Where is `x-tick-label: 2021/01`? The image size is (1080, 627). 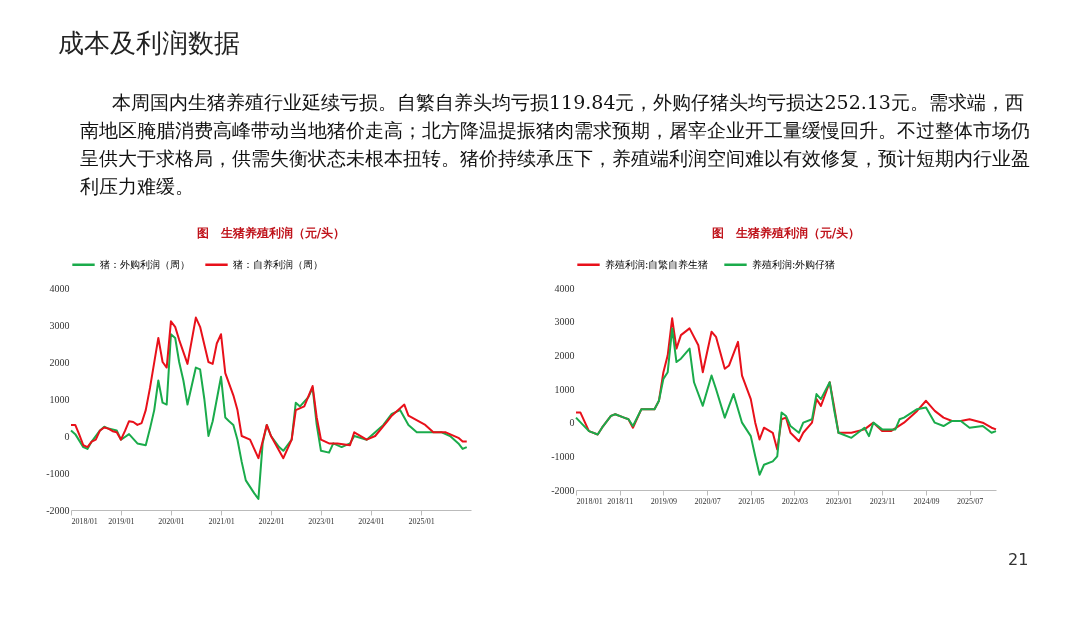 x-tick-label: 2021/01 is located at coordinates (221, 521).